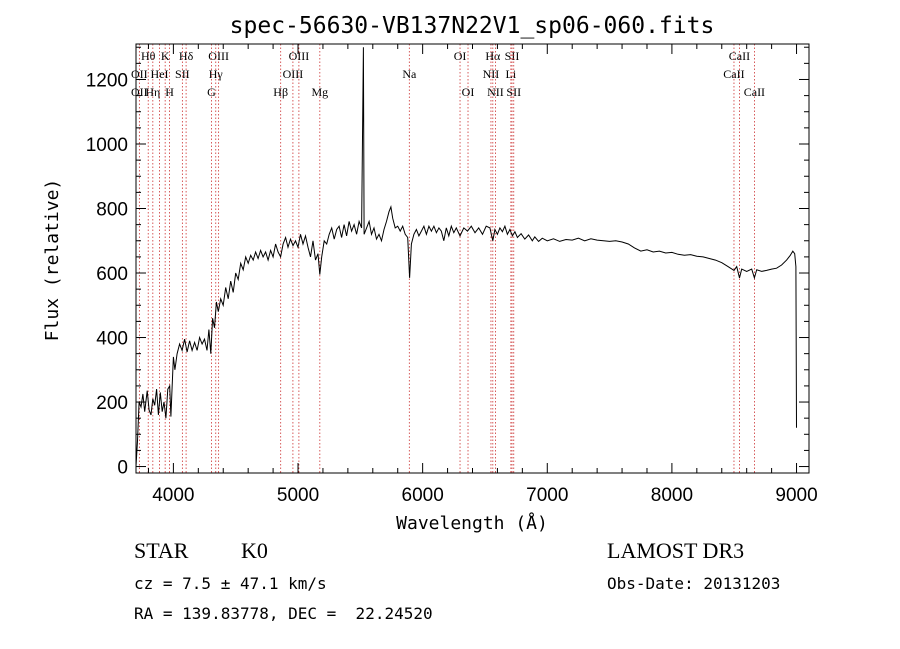 The width and height of the screenshot is (900, 649). Describe the element at coordinates (547, 495) in the screenshot. I see `x-tick-label: 7000` at that location.